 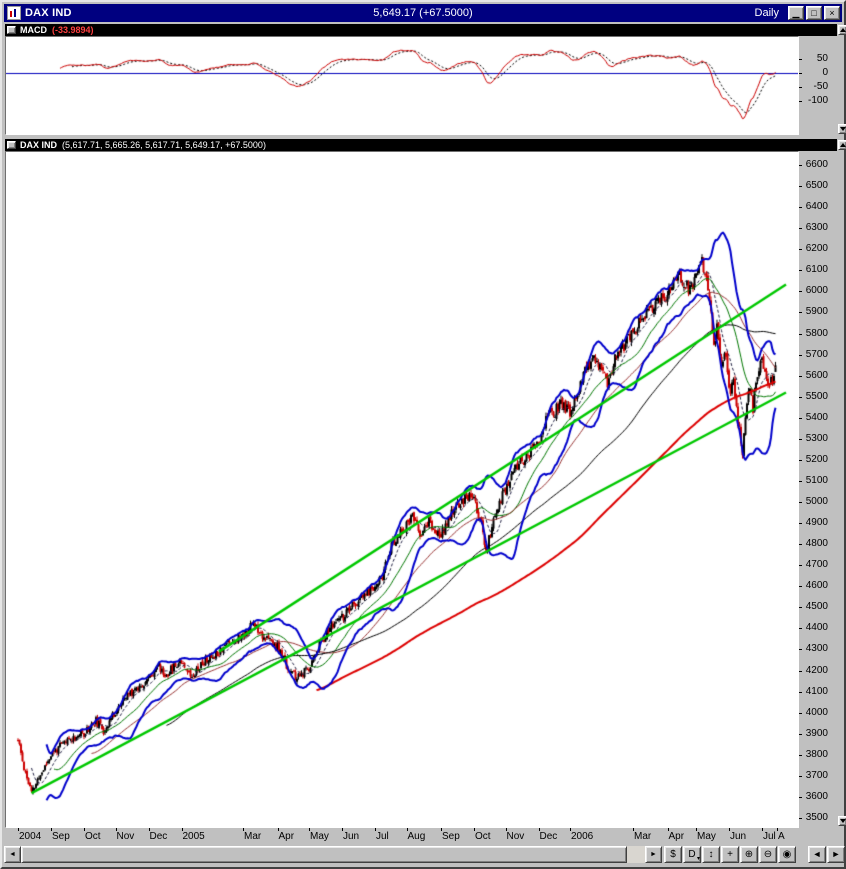 What do you see at coordinates (816, 565) in the screenshot?
I see `price-axis-label: 4700` at bounding box center [816, 565].